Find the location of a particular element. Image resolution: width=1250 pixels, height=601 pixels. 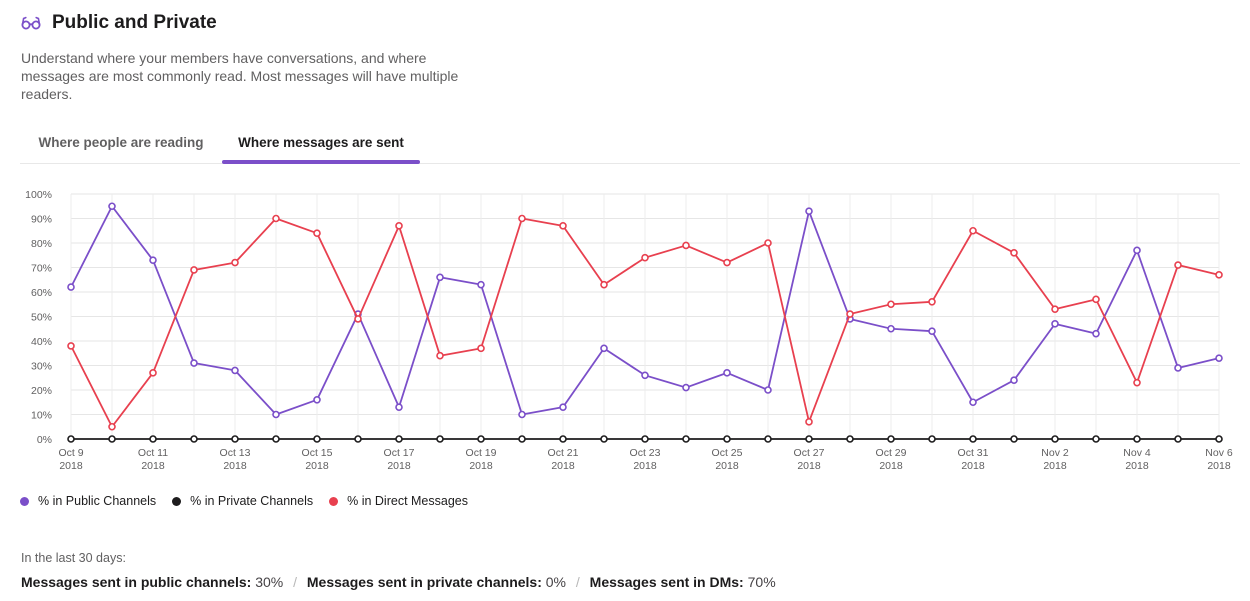

page-title: Public and Private is located at coordinates (134, 22).